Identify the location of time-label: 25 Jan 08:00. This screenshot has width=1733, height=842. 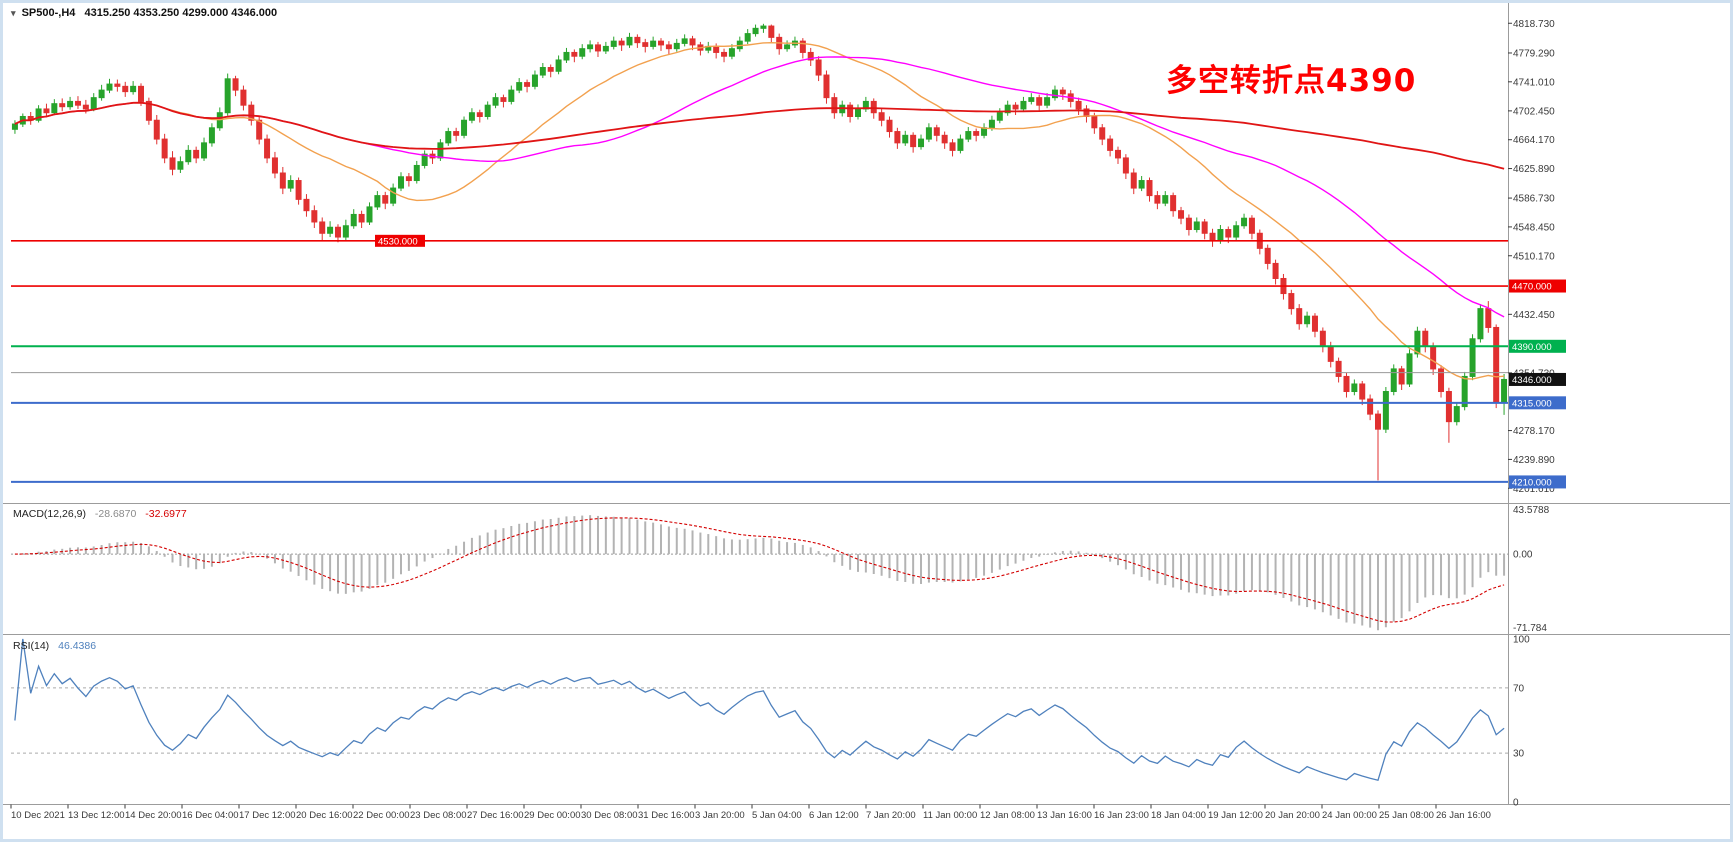
(1406, 815).